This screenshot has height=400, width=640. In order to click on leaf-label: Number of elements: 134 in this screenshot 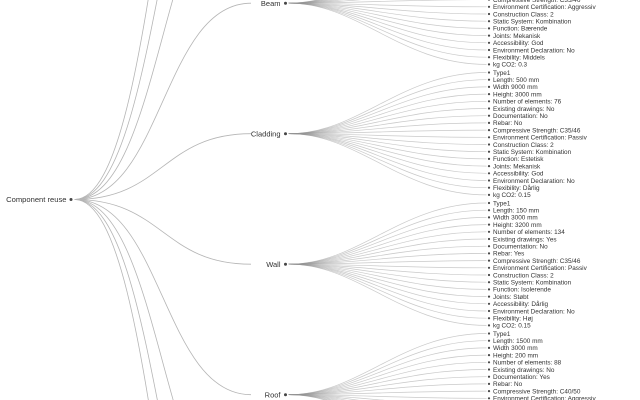, I will do `click(529, 232)`.